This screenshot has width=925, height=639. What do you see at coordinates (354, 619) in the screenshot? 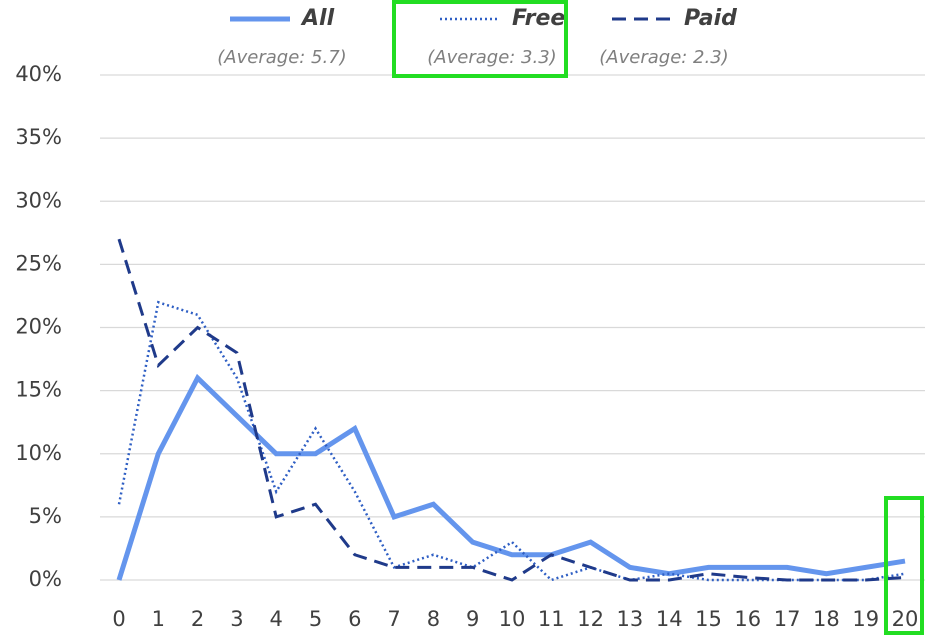
I see `x-tick-label: 6` at bounding box center [354, 619].